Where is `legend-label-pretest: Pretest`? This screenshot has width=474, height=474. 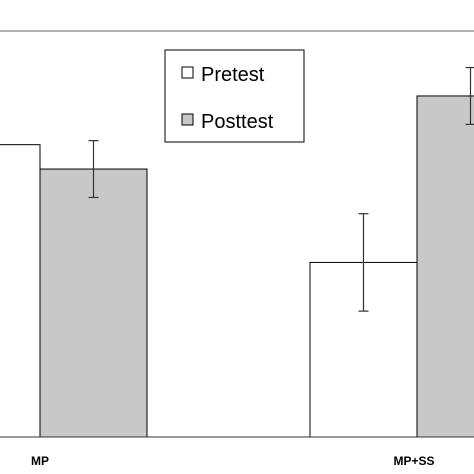 legend-label-pretest: Pretest is located at coordinates (233, 75).